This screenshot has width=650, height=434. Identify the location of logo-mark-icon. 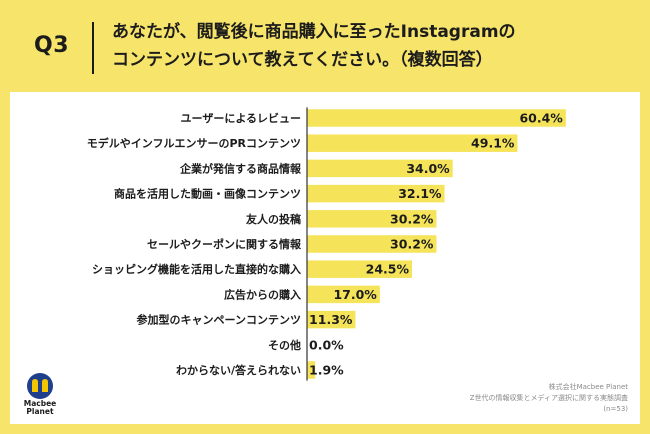
(40, 386).